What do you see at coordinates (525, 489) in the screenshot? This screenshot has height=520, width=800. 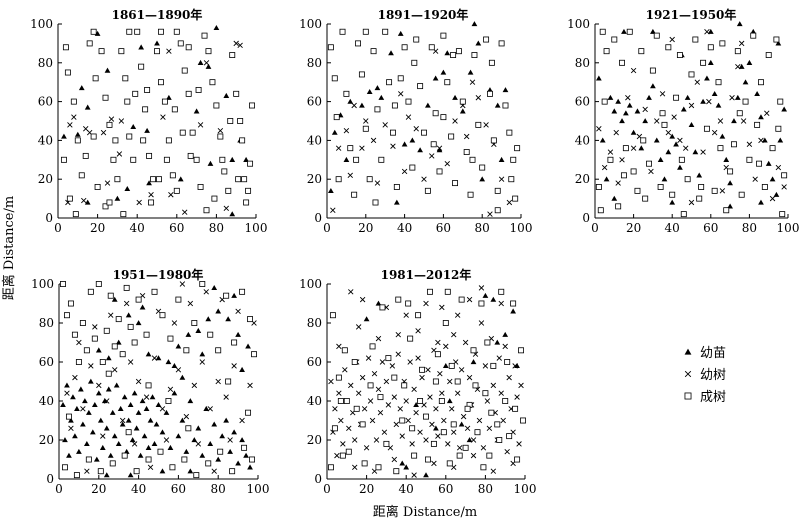 I see `x-tick-label: 100` at bounding box center [525, 489].